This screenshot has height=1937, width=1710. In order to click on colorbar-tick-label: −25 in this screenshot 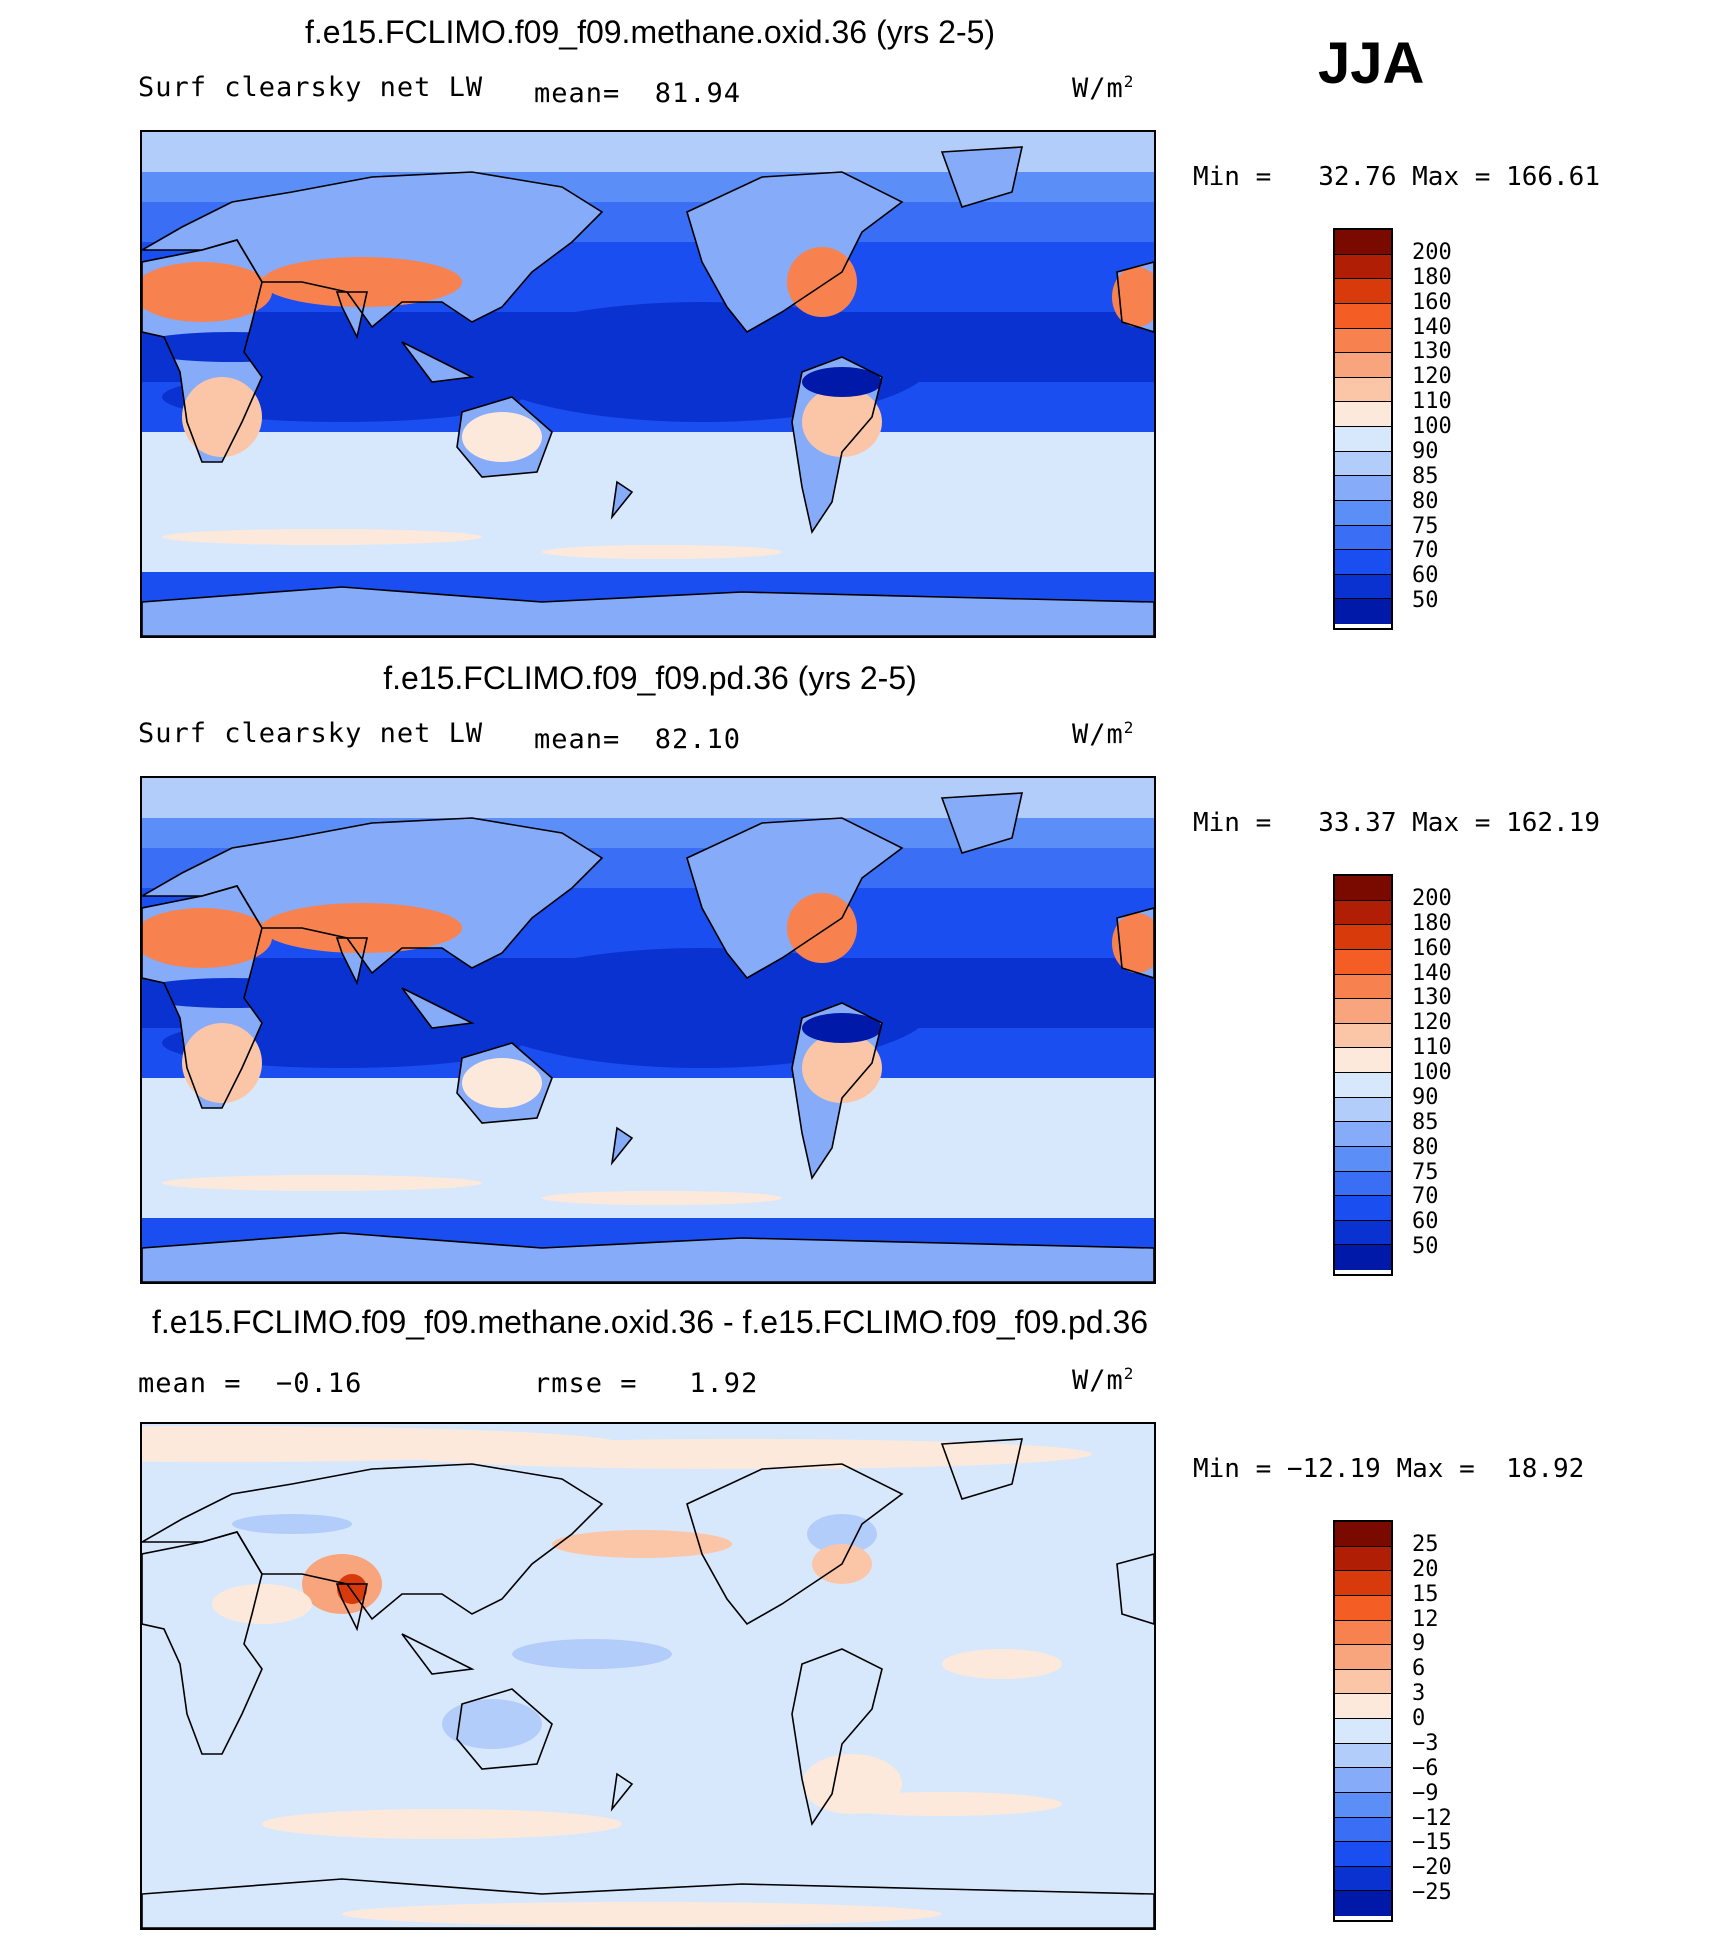, I will do `click(1432, 1893)`.